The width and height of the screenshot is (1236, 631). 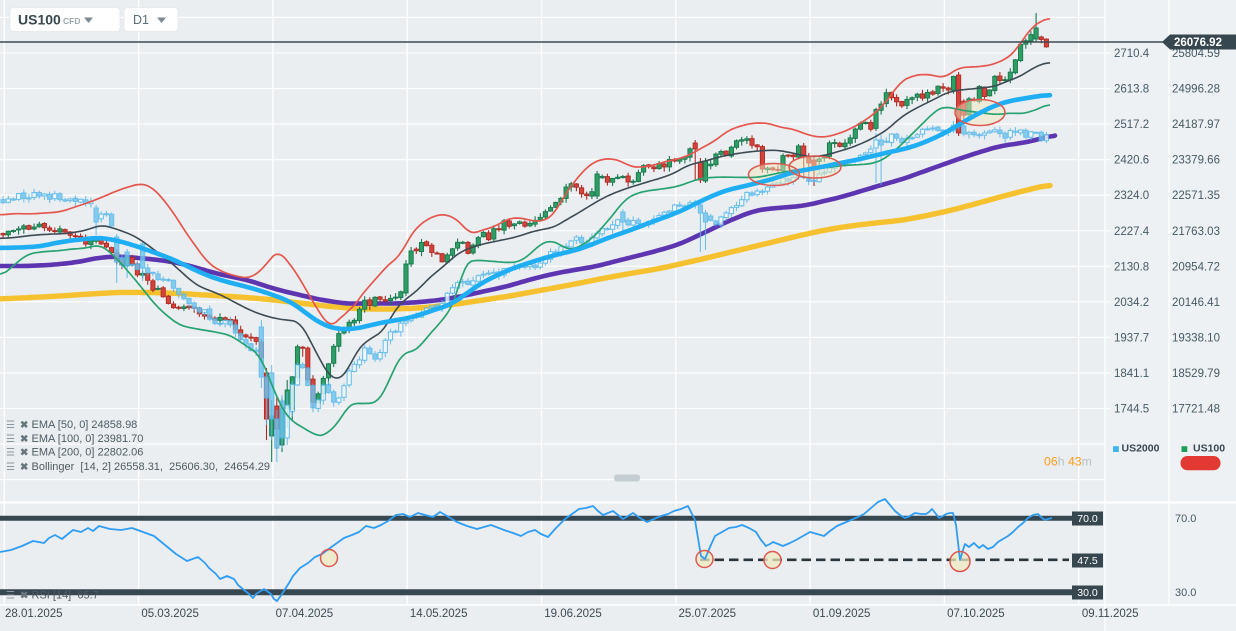 What do you see at coordinates (1196, 374) in the screenshot?
I see `svg-text: 18529.79` at bounding box center [1196, 374].